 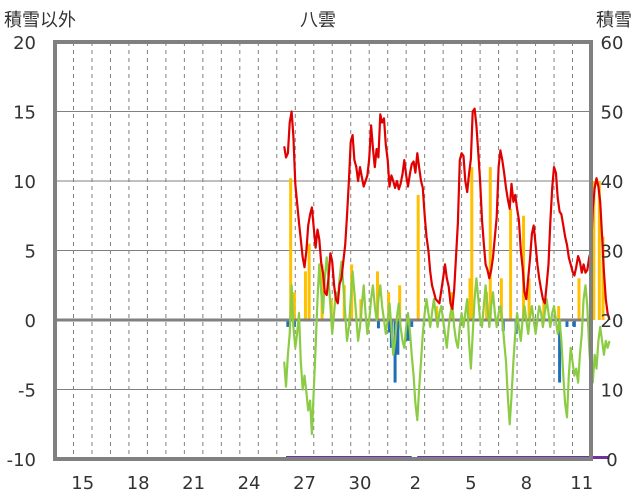 What do you see at coordinates (24, 43) in the screenshot?
I see `left-tick-label: 20` at bounding box center [24, 43].